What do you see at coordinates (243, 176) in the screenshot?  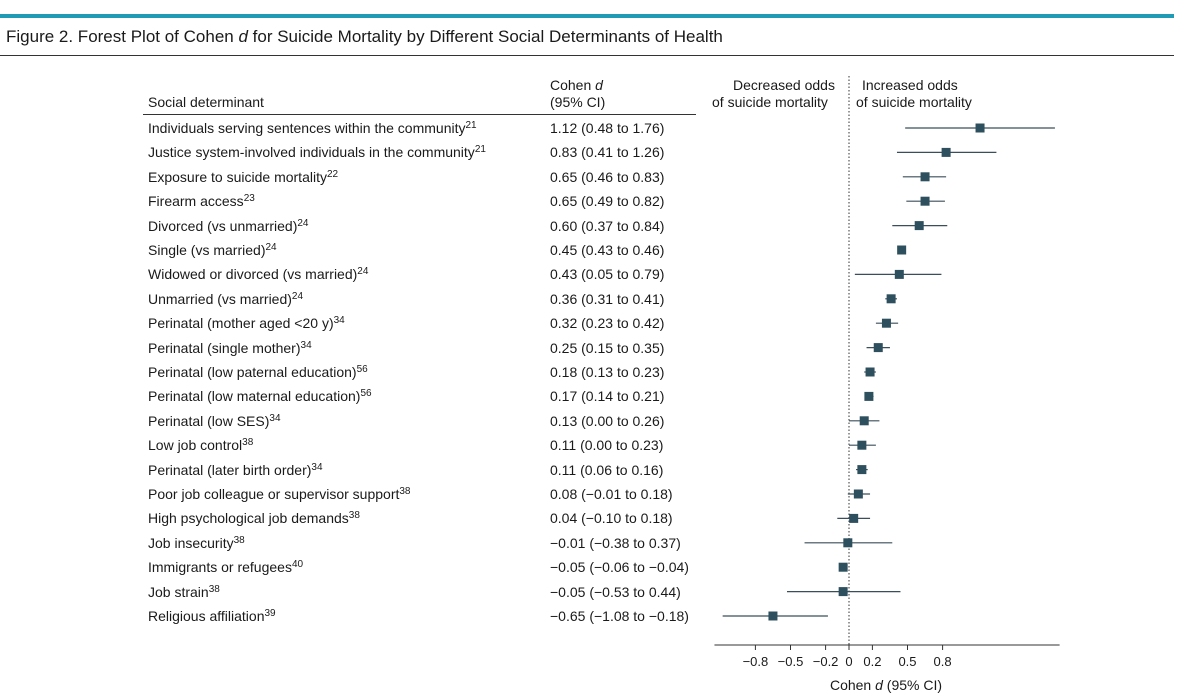 I see `row-label: Exposure to suicide mortality22` at bounding box center [243, 176].